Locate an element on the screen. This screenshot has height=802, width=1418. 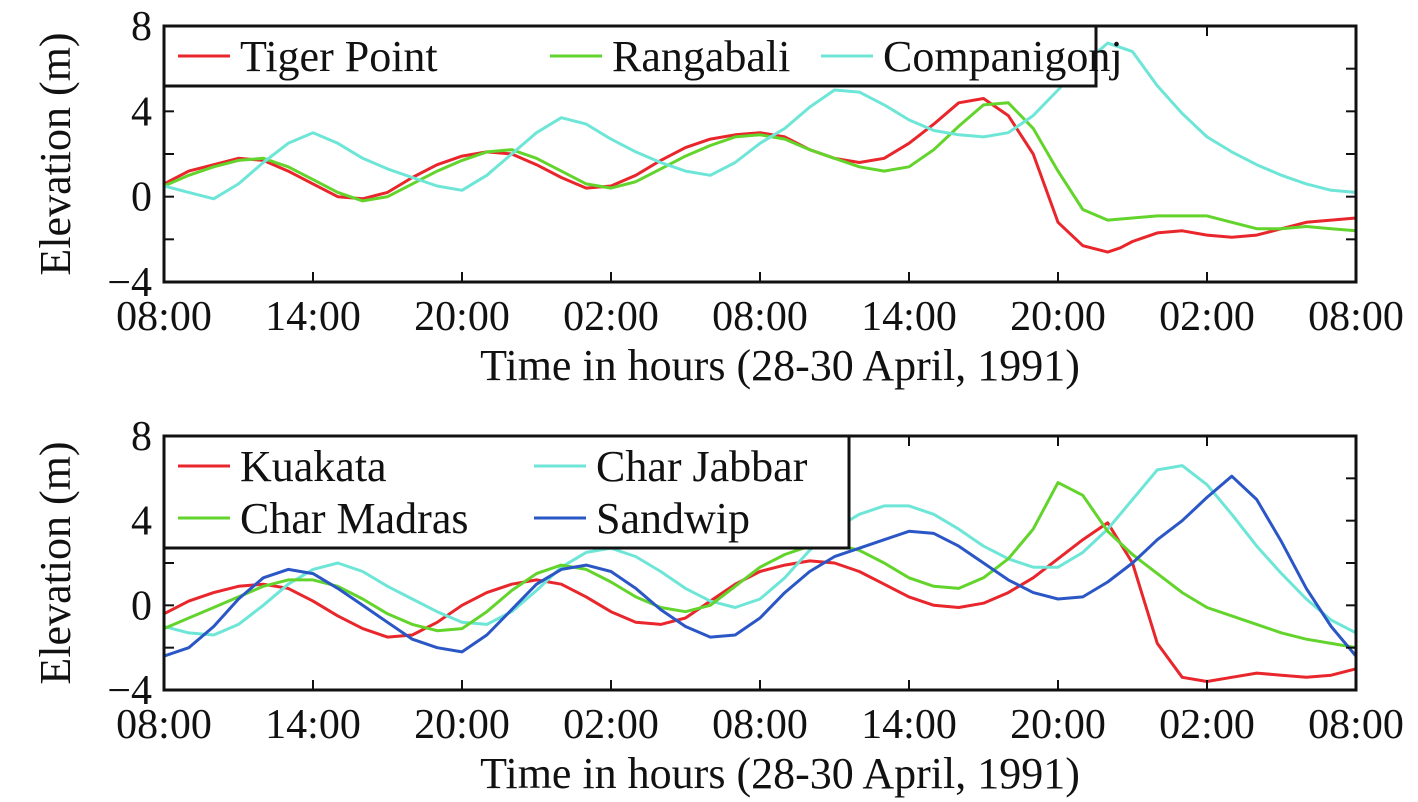
legend-label: Companigonj is located at coordinates (1003, 56).